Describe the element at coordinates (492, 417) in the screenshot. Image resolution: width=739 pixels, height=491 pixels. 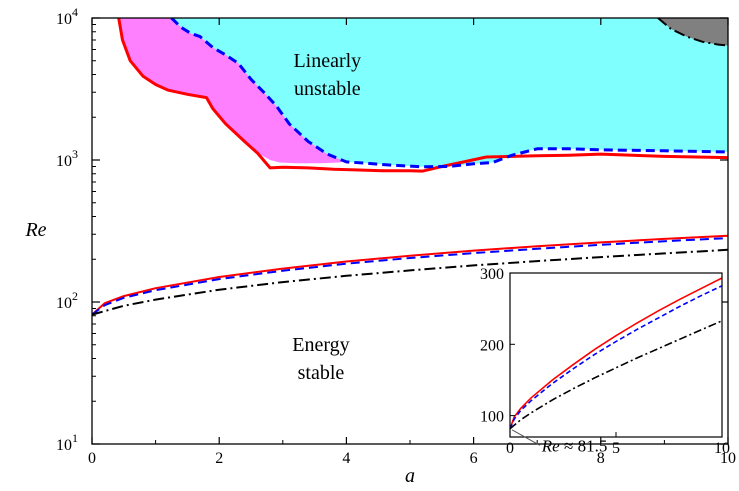
I see `inset-y-tick-label: 100` at that location.